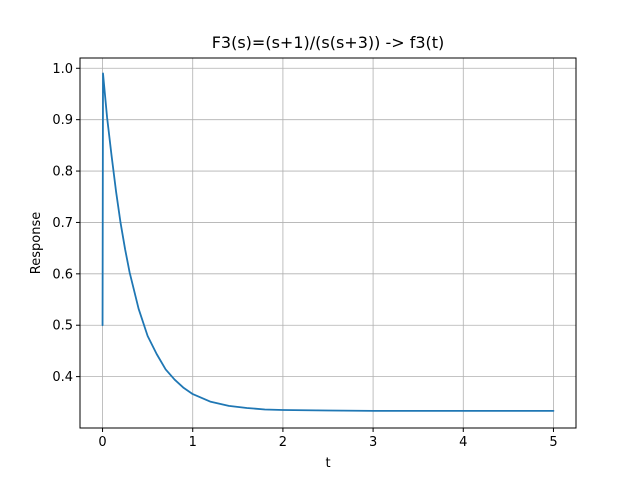 The width and height of the screenshot is (640, 480). What do you see at coordinates (553, 442) in the screenshot?
I see `x-tick-label: 5` at bounding box center [553, 442].